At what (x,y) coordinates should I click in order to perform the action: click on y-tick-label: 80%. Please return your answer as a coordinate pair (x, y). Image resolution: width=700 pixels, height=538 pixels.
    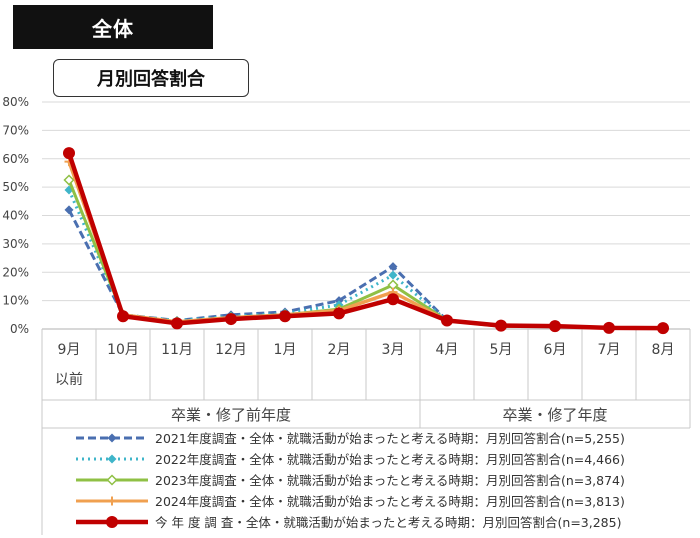
    Looking at the image, I should click on (15, 102).